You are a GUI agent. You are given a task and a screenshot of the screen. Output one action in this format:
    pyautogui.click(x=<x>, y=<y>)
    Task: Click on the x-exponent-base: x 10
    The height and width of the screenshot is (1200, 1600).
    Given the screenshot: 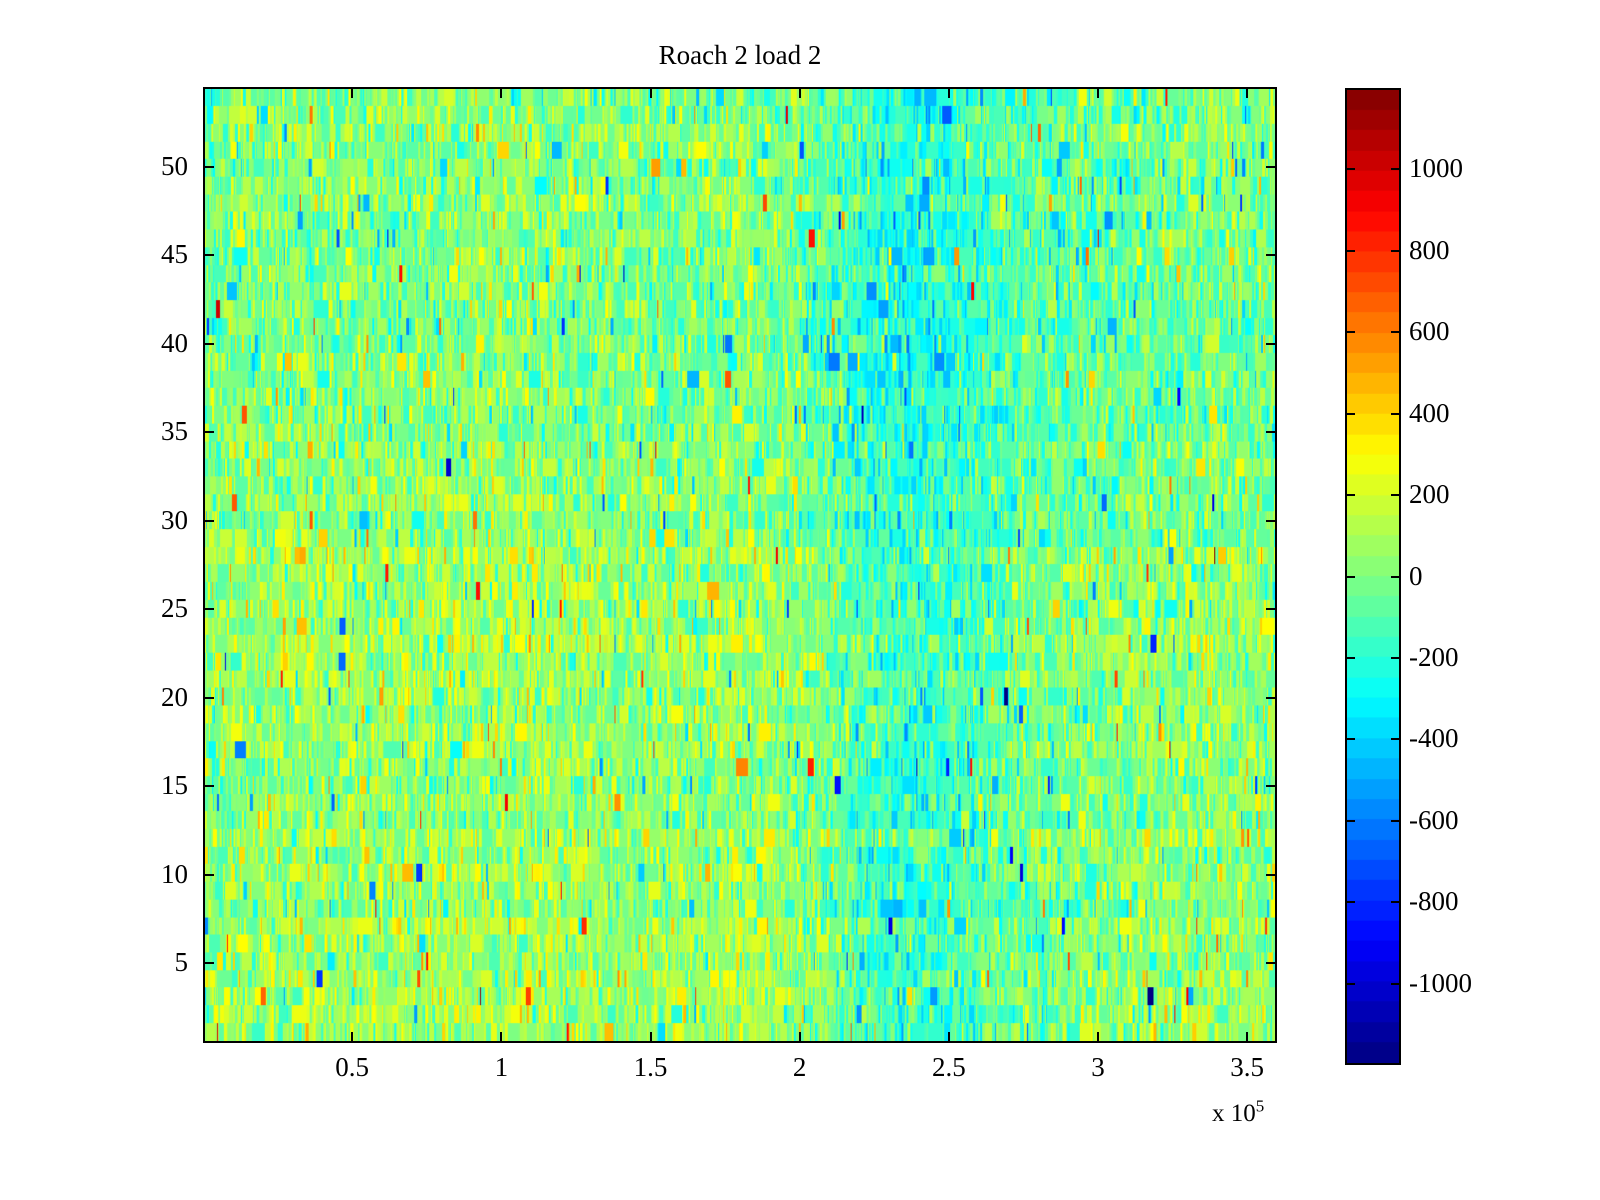 What is the action you would take?
    pyautogui.click(x=1234, y=1113)
    